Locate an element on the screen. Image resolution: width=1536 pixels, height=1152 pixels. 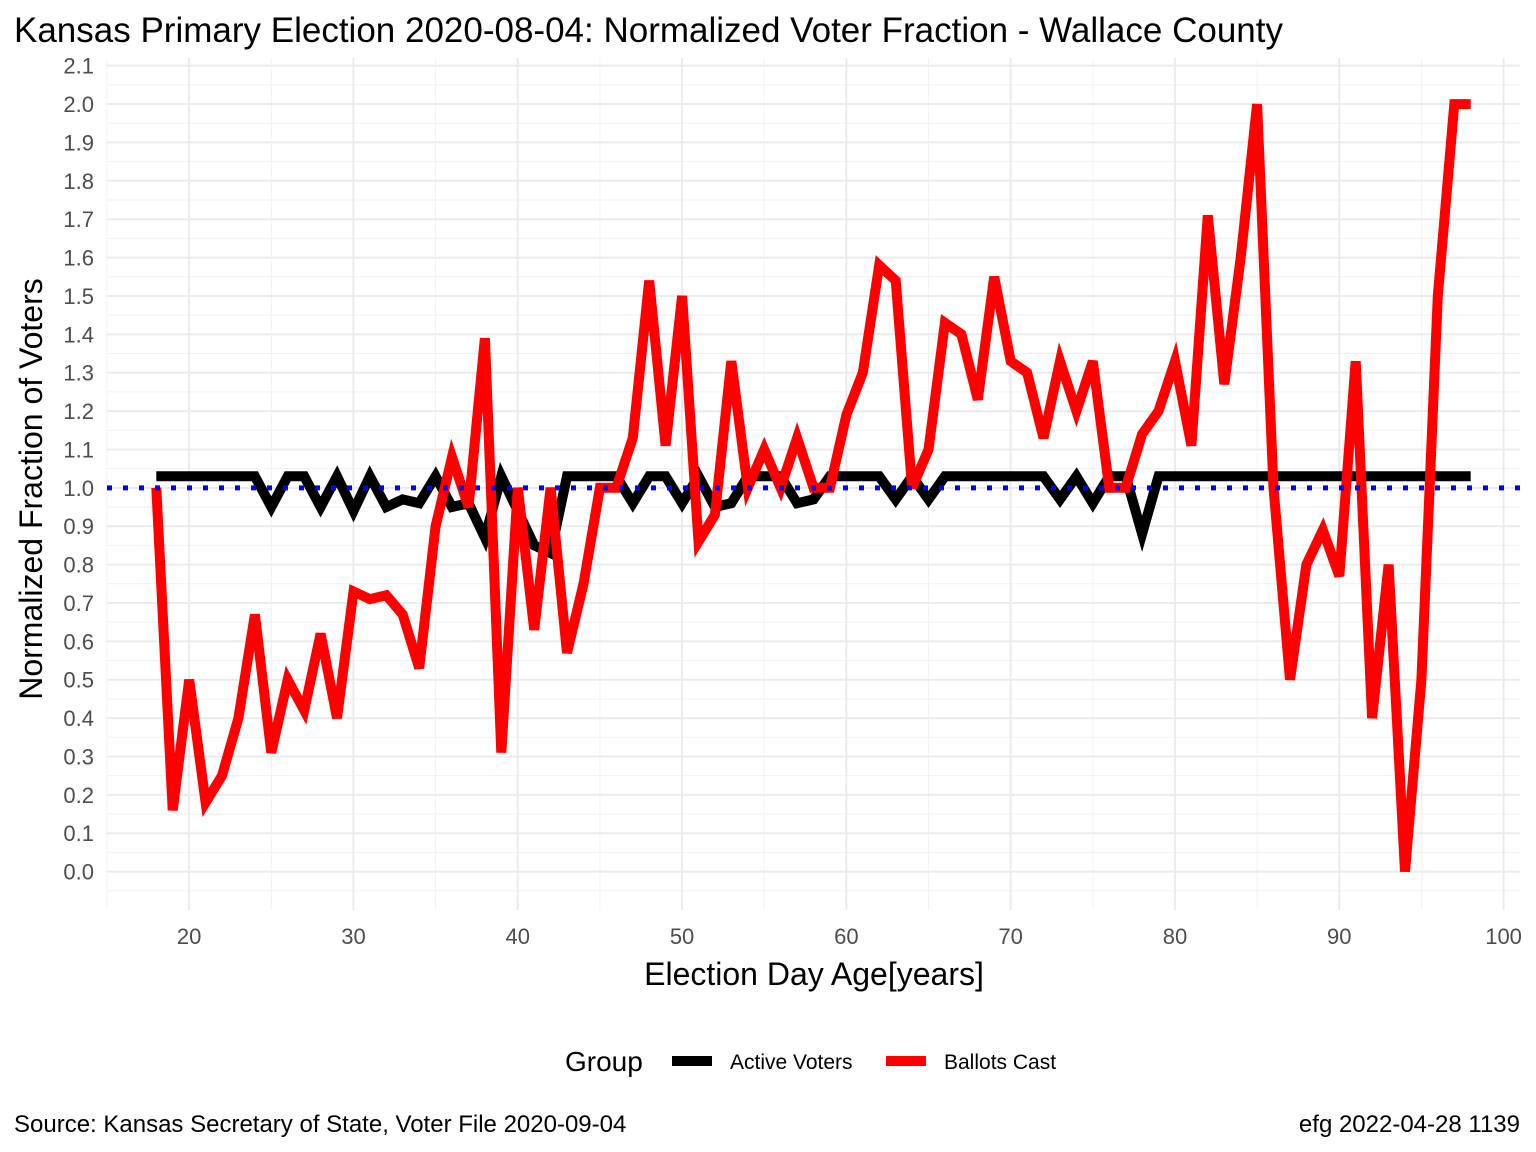
y-tick-label: 0.9 is located at coordinates (78, 526).